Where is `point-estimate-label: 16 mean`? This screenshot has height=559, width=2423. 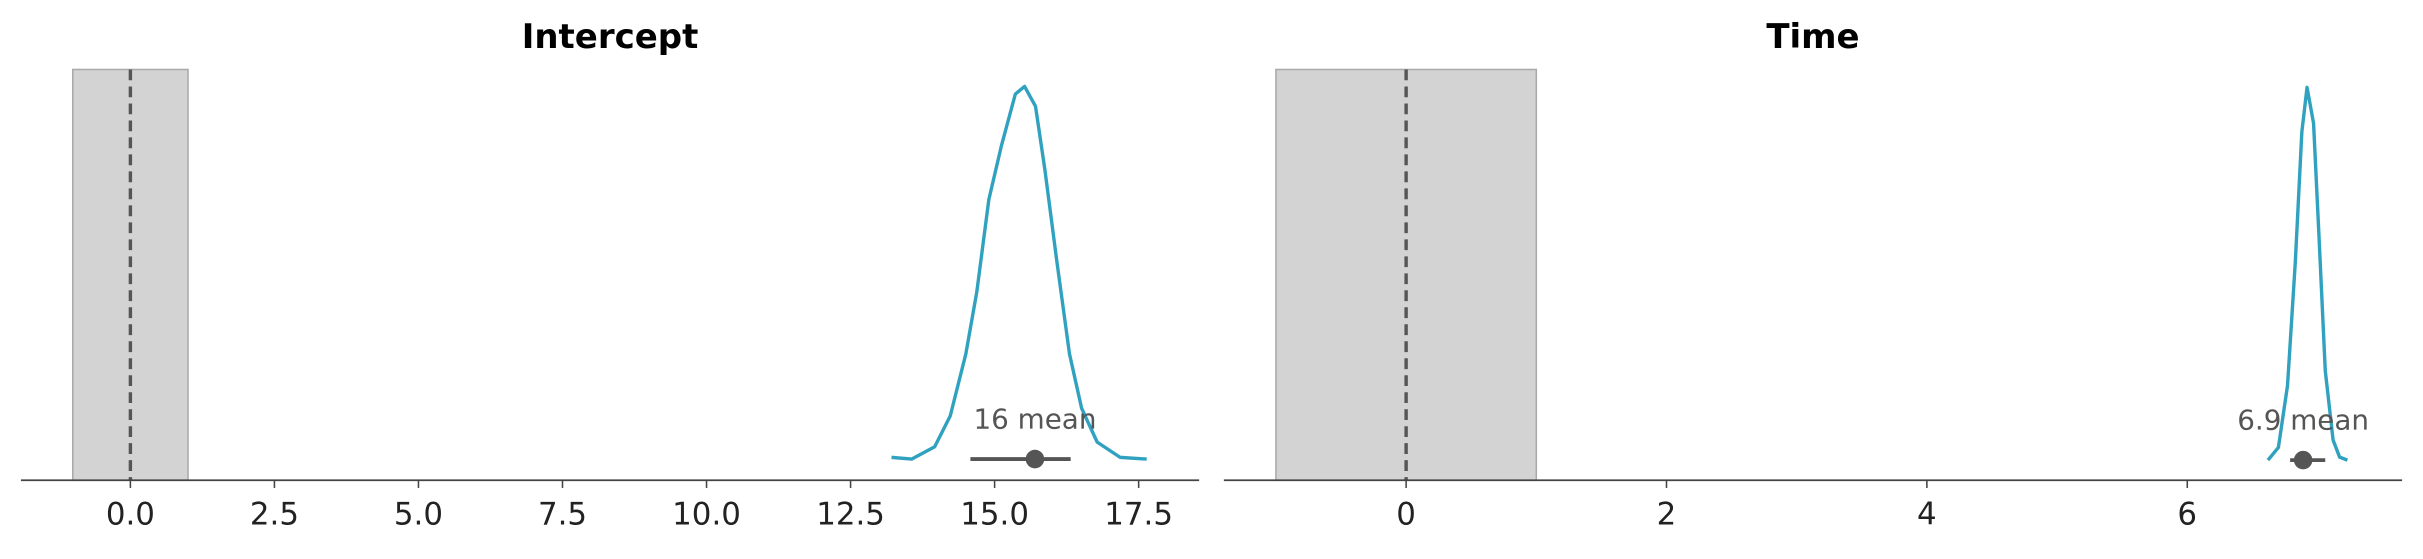
point-estimate-label: 16 mean is located at coordinates (1034, 418).